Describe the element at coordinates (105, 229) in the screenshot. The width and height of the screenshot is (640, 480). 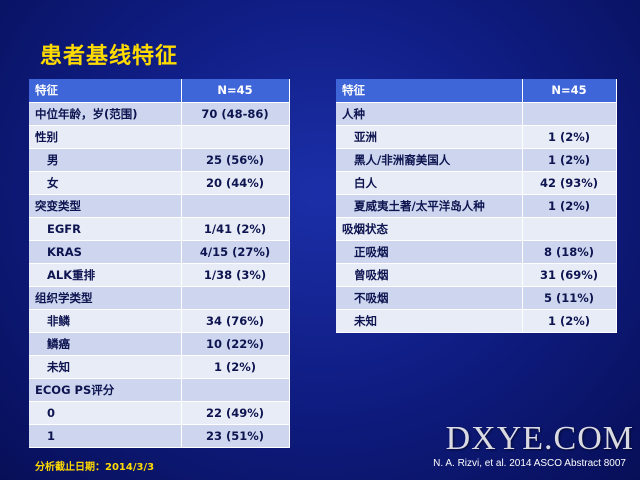
I see `row-label: EGFR` at that location.